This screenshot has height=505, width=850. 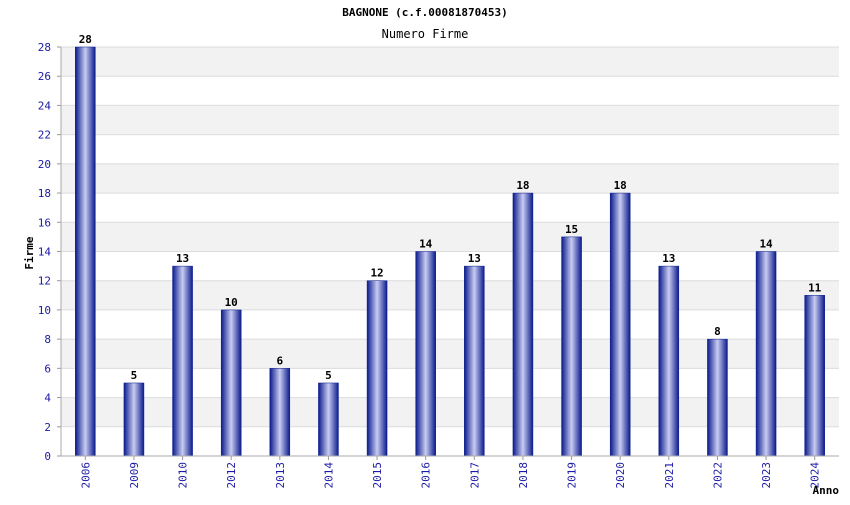 I want to click on x-tick-label: 2015, so click(x=377, y=475).